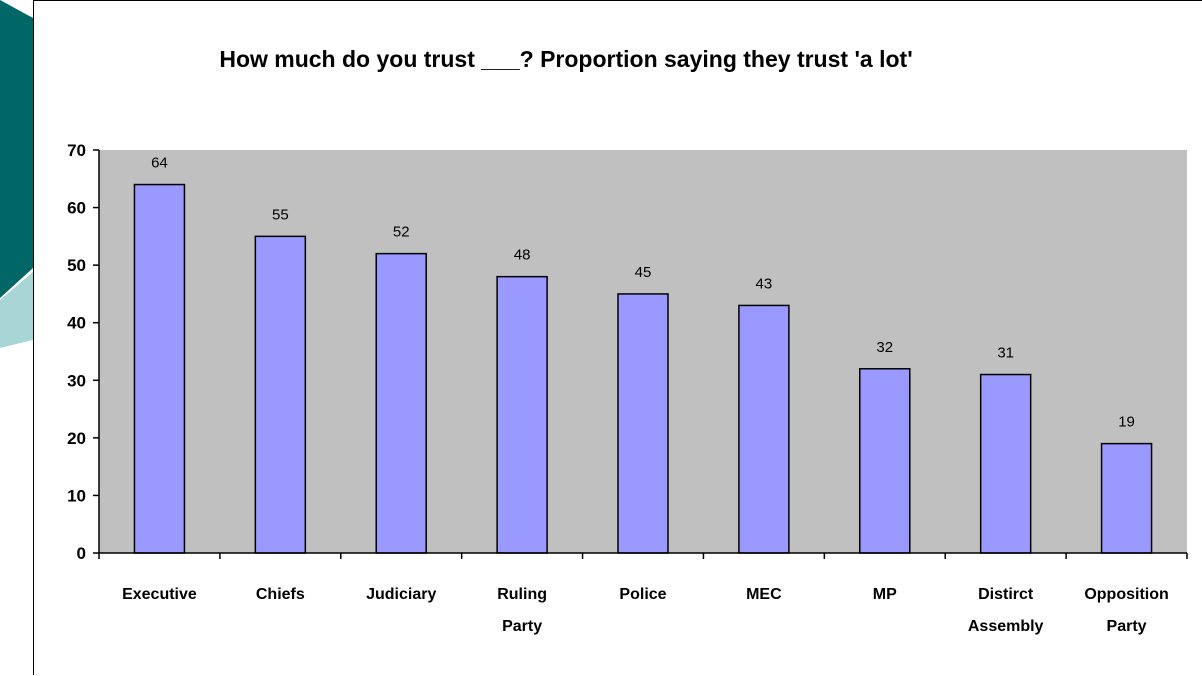 This screenshot has width=1202, height=676. What do you see at coordinates (76, 150) in the screenshot?
I see `y-tick-label: 70` at bounding box center [76, 150].